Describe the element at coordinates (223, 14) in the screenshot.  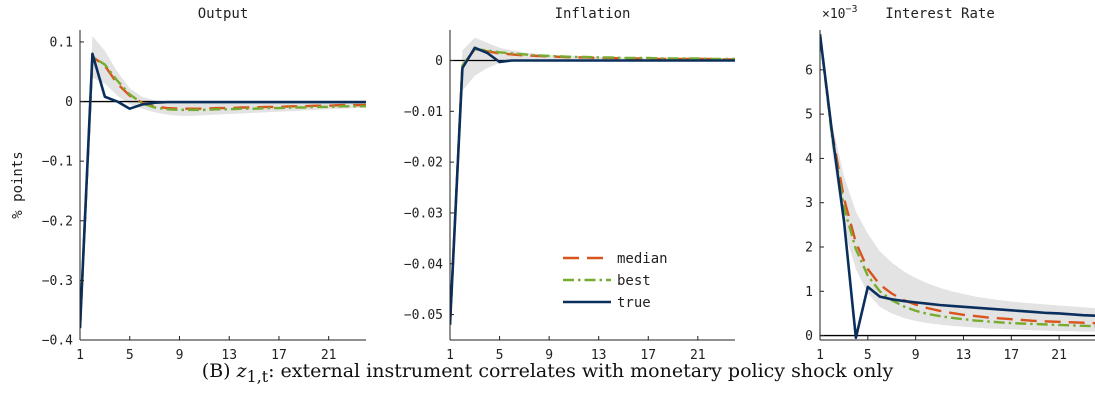
I see `panel-title: Output` at that location.